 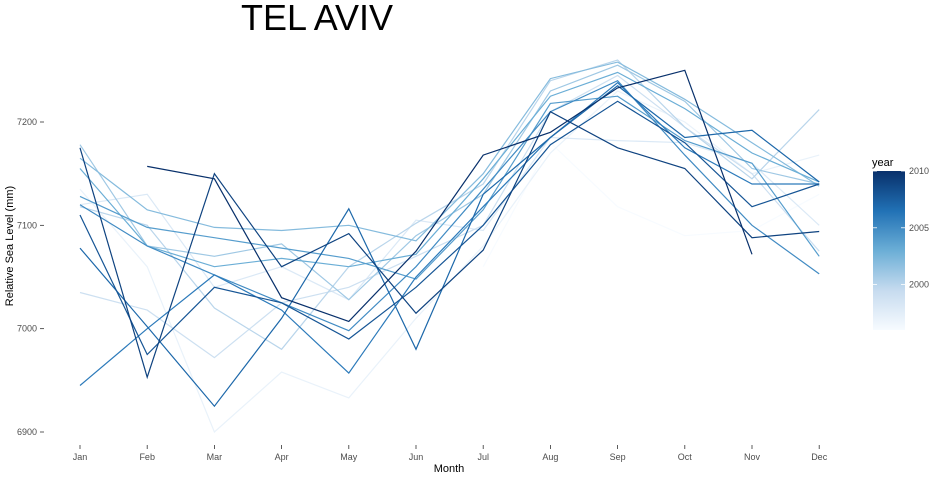 I want to click on x-tick-label: Mar, so click(x=215, y=457).